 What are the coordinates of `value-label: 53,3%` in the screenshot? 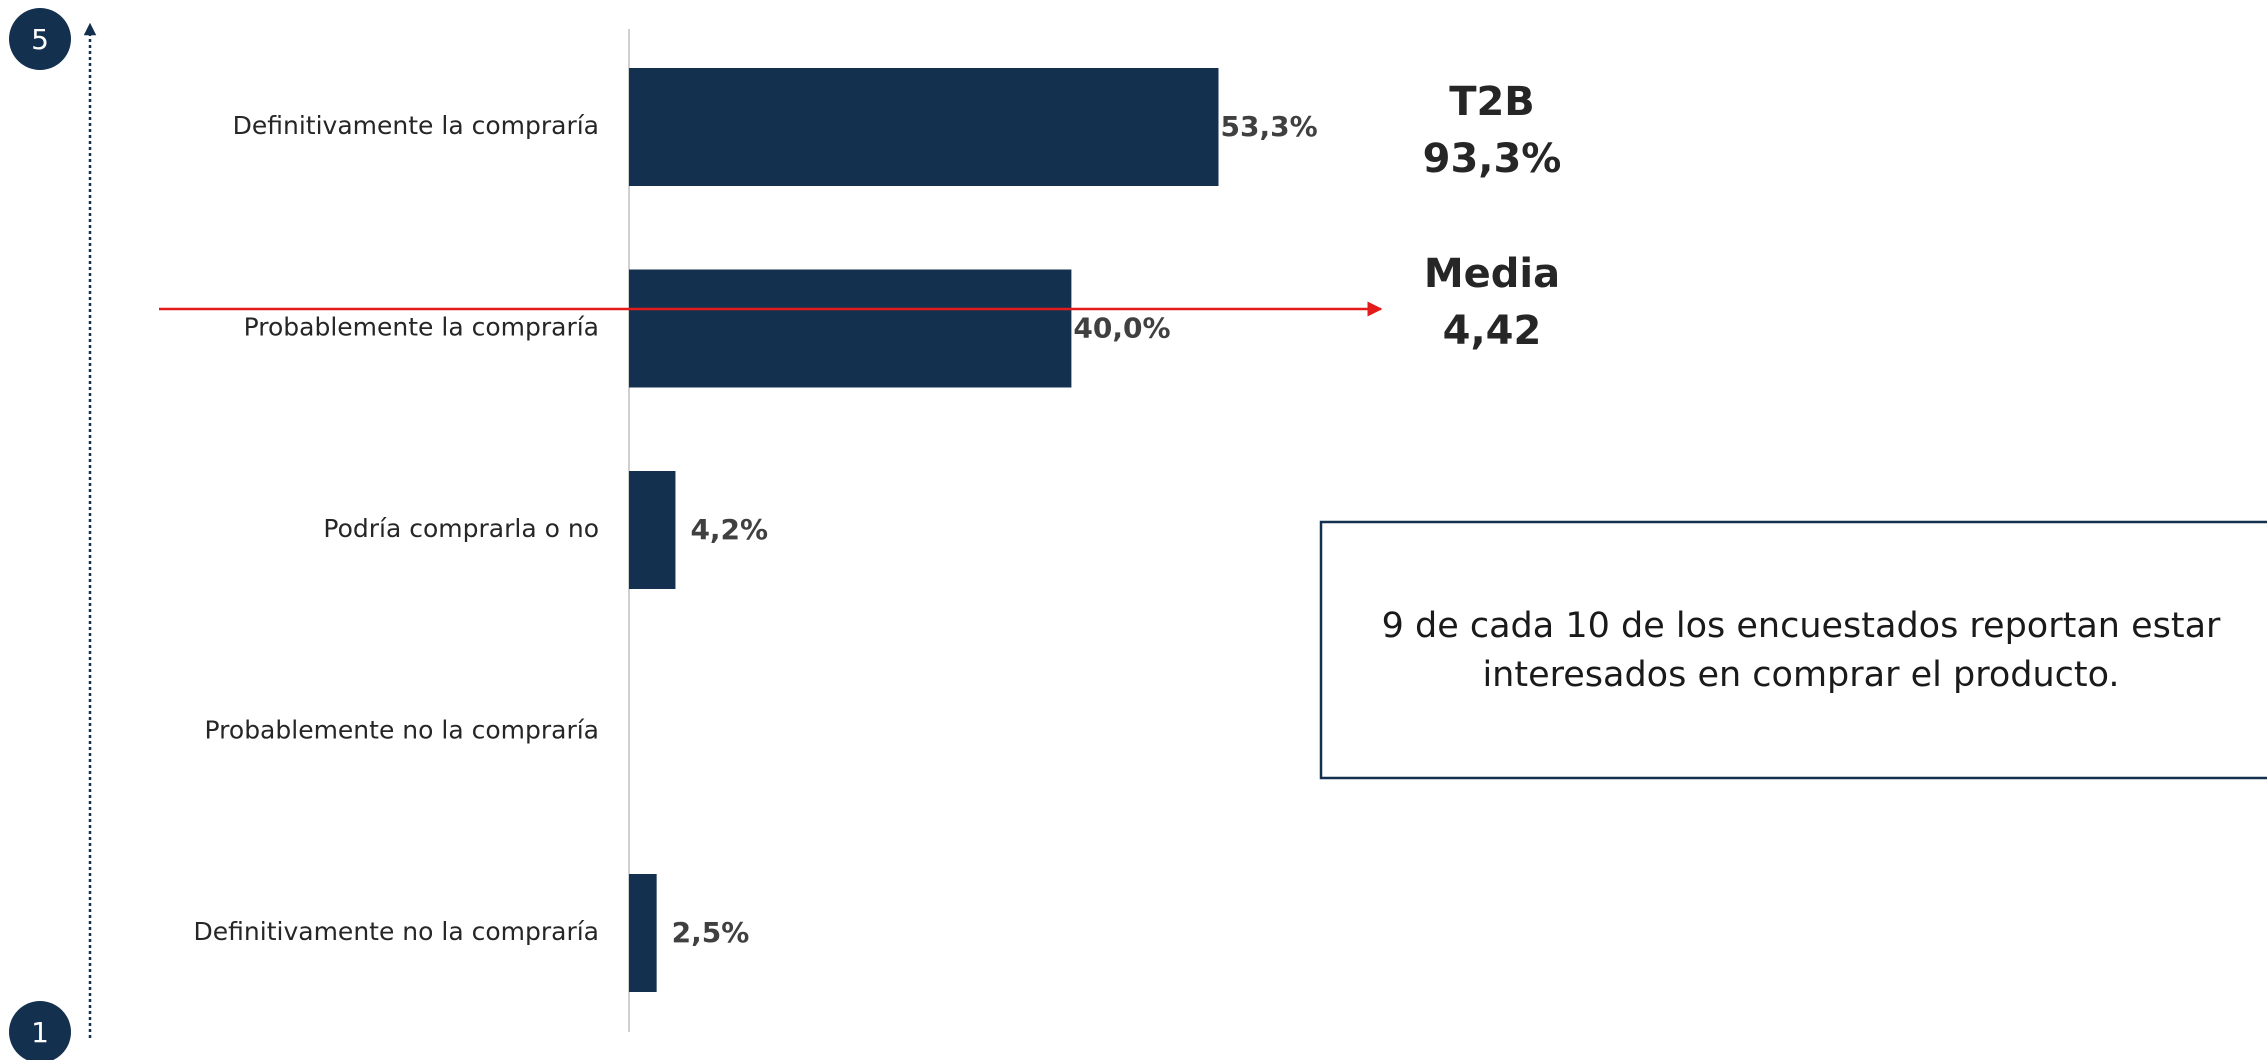 It's located at (1268, 126).